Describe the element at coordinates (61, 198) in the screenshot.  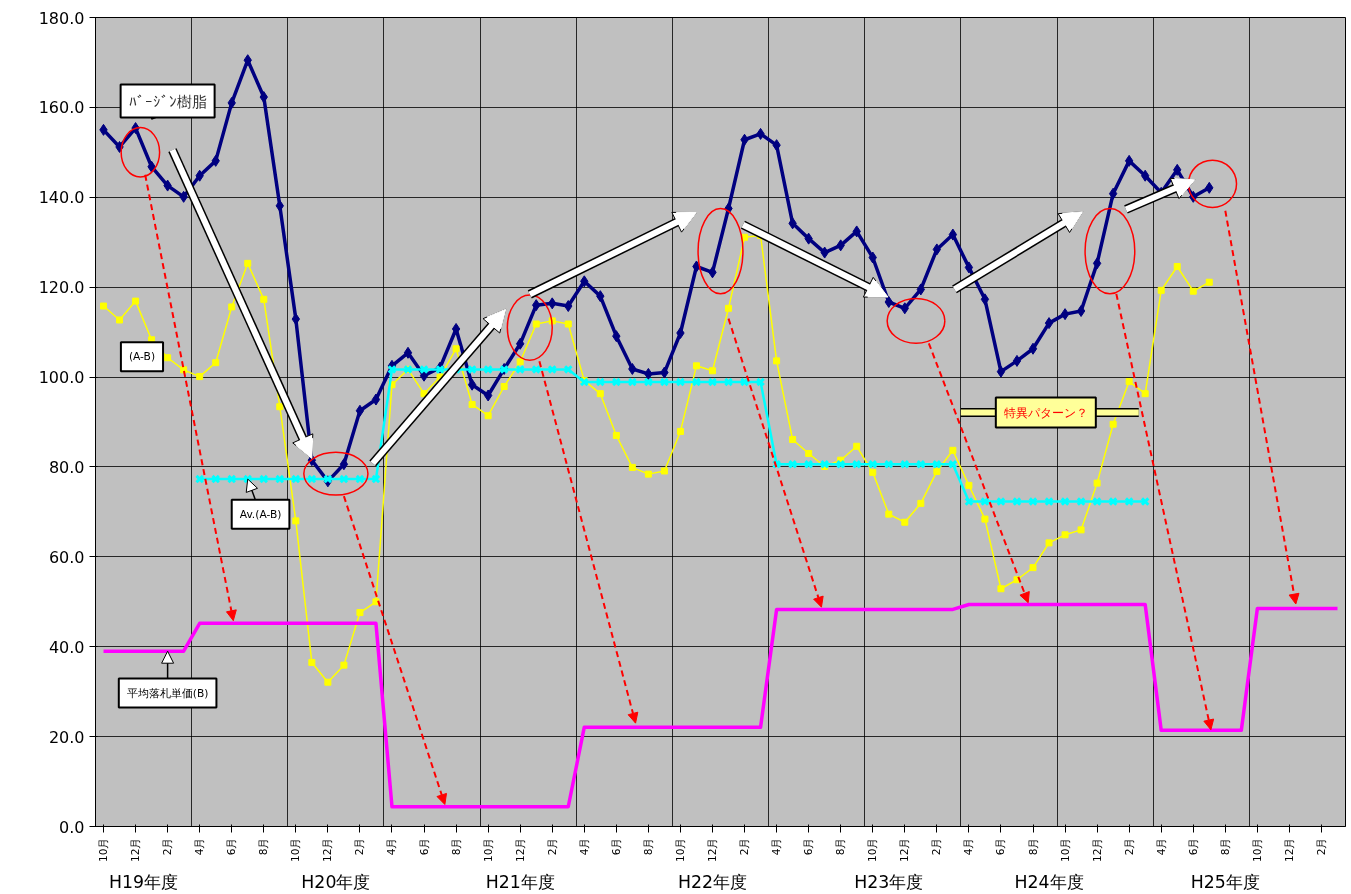
I see `y-tick-label: 140.0` at that location.